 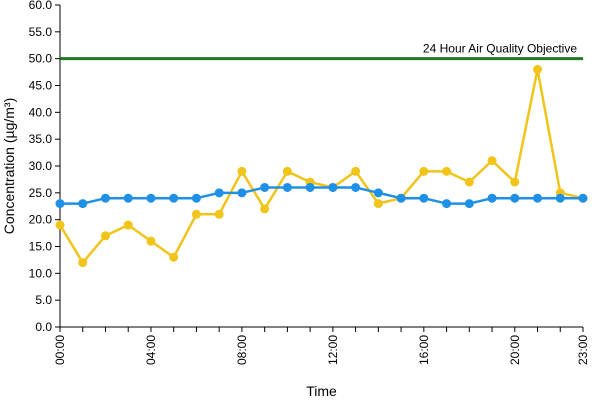 What do you see at coordinates (41, 220) in the screenshot?
I see `y-tick-label: 20.0` at bounding box center [41, 220].